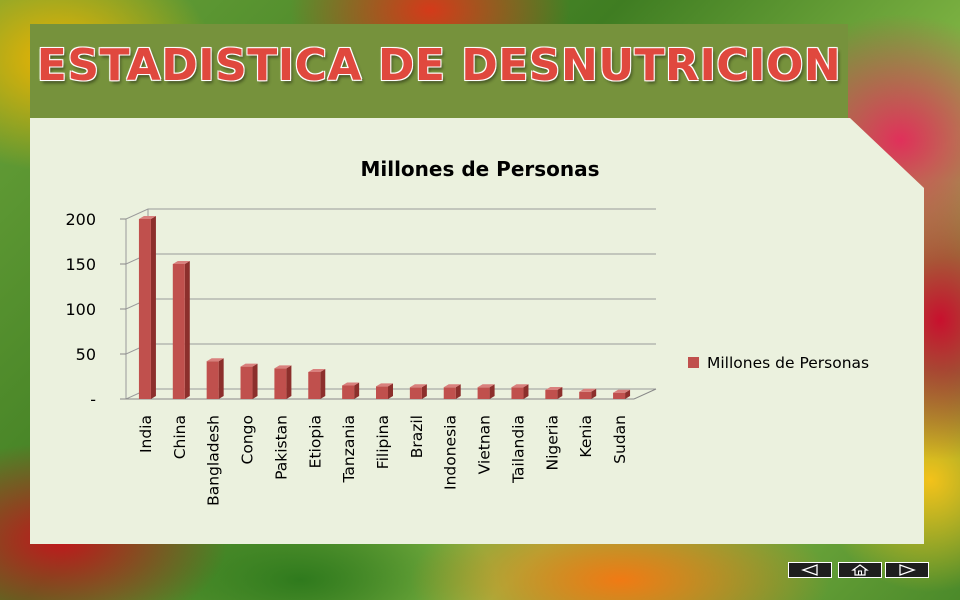 The image size is (960, 600). I want to click on next-button, so click(907, 570).